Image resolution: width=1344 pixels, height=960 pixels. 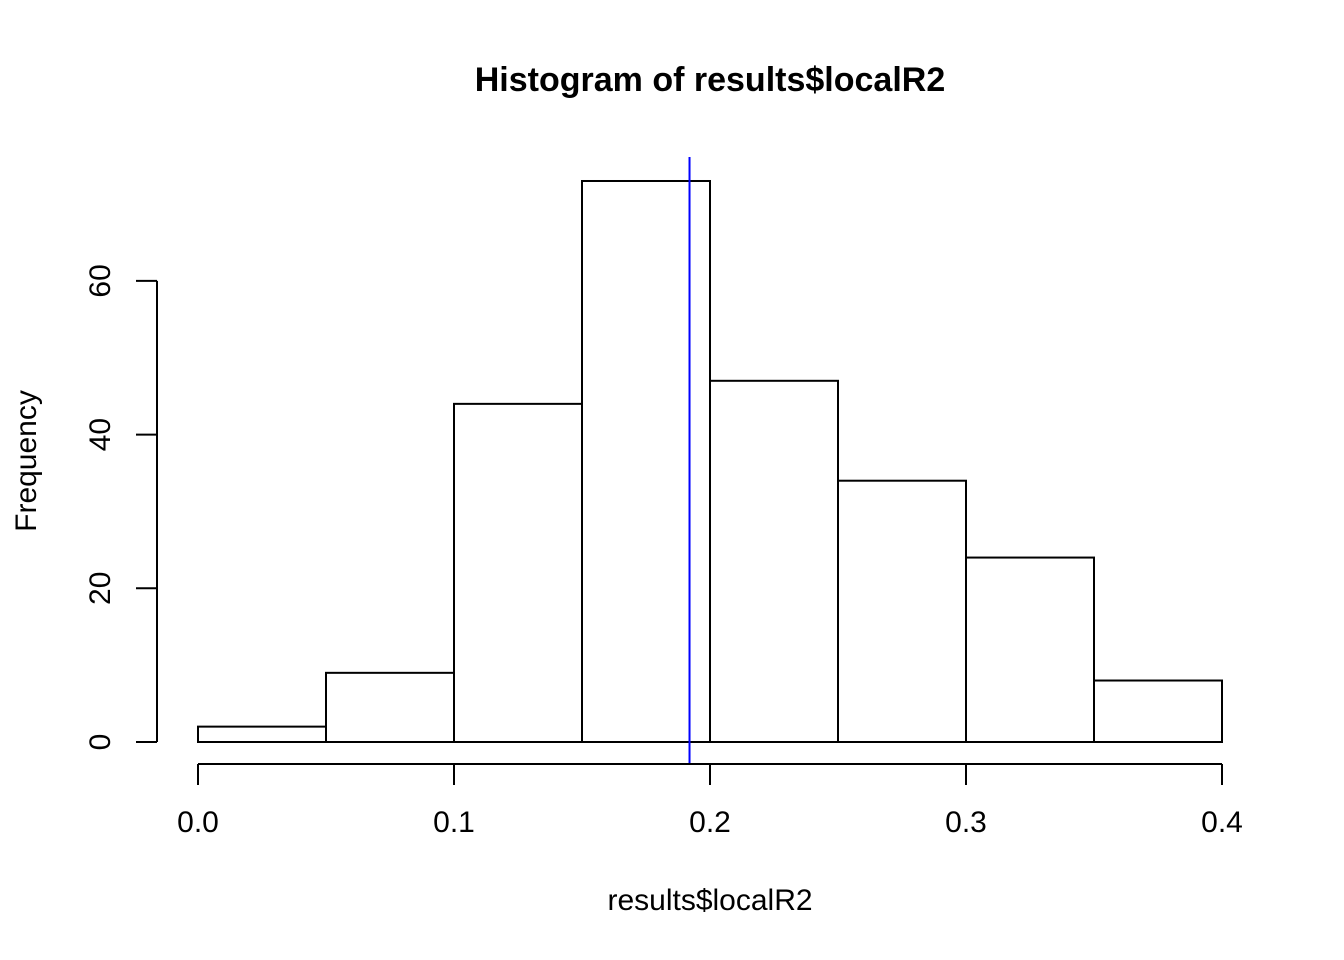 I want to click on x-axis-label: results$localR2, so click(x=709, y=900).